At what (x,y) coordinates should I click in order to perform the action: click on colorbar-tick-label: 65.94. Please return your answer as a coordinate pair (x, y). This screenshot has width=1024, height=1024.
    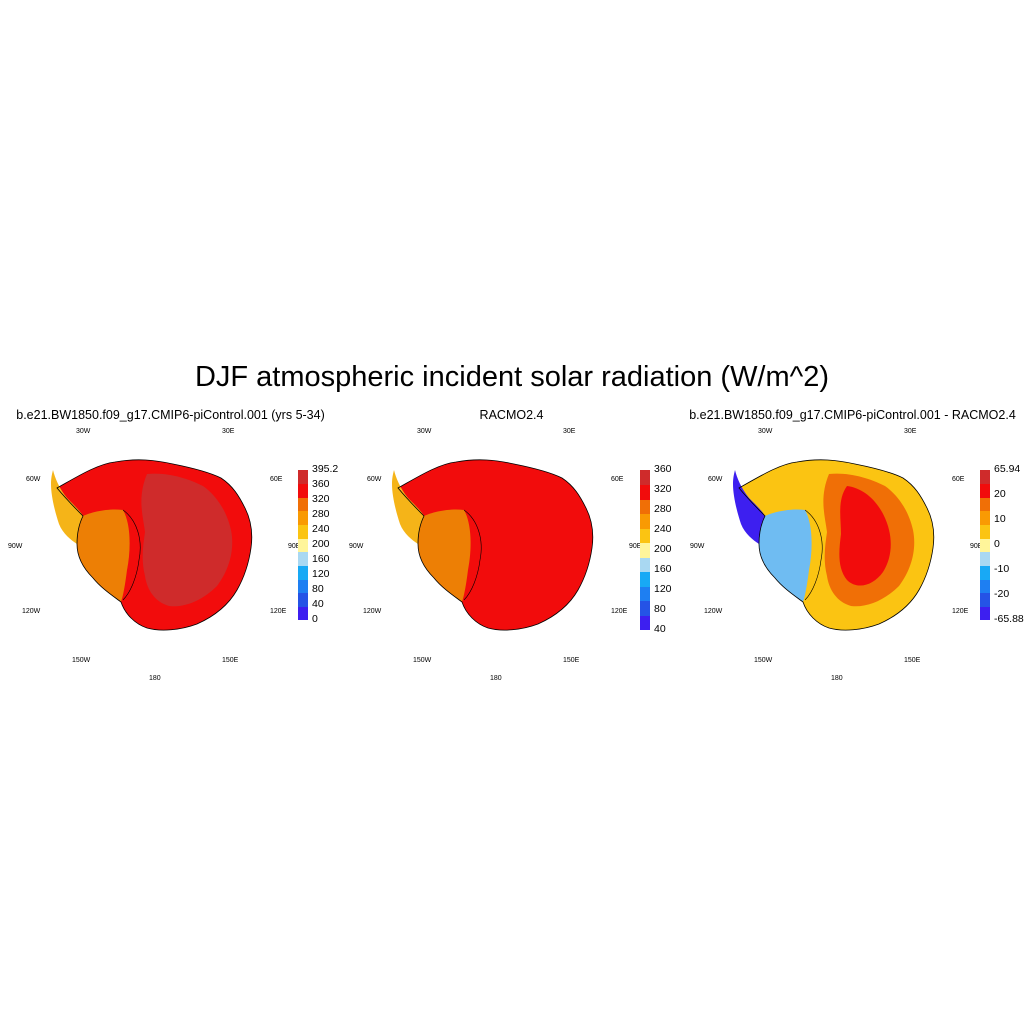
    Looking at the image, I should click on (1007, 469).